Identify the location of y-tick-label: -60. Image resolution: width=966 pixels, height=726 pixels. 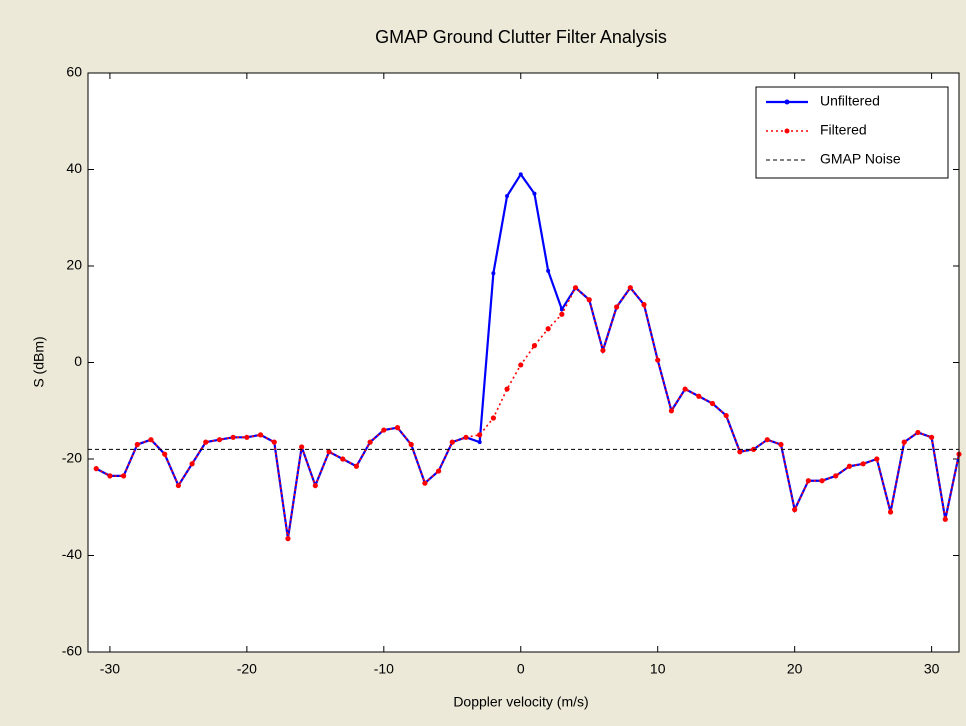
(72, 651).